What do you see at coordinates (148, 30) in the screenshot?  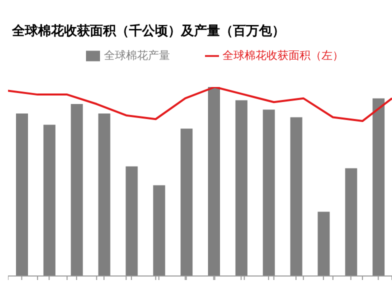 I see `chart-title: 全球棉花收获面积（千公顷）及产量（百万包）` at bounding box center [148, 30].